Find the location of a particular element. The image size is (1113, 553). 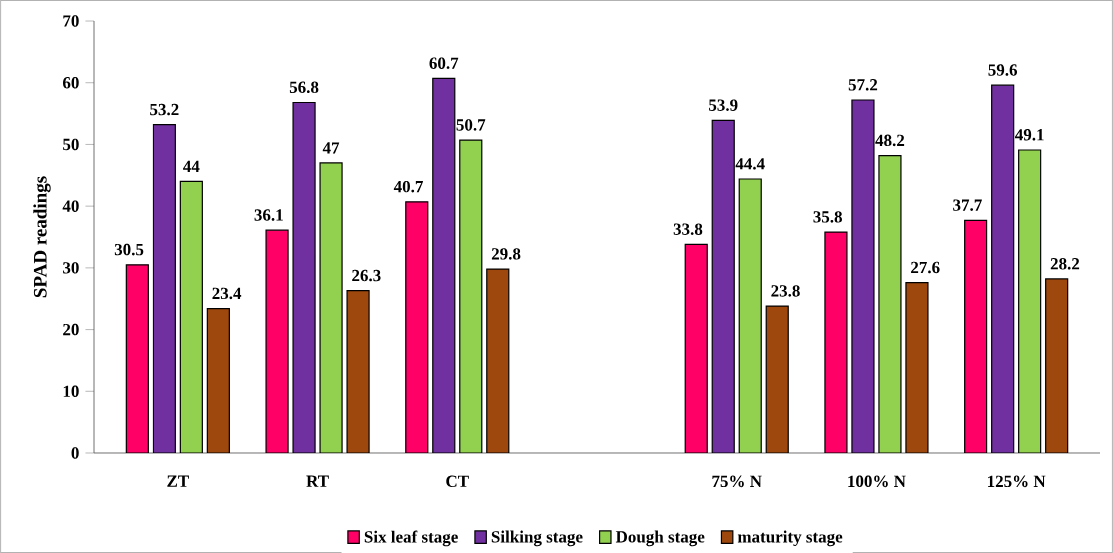

data-label: 23.4 is located at coordinates (227, 293).